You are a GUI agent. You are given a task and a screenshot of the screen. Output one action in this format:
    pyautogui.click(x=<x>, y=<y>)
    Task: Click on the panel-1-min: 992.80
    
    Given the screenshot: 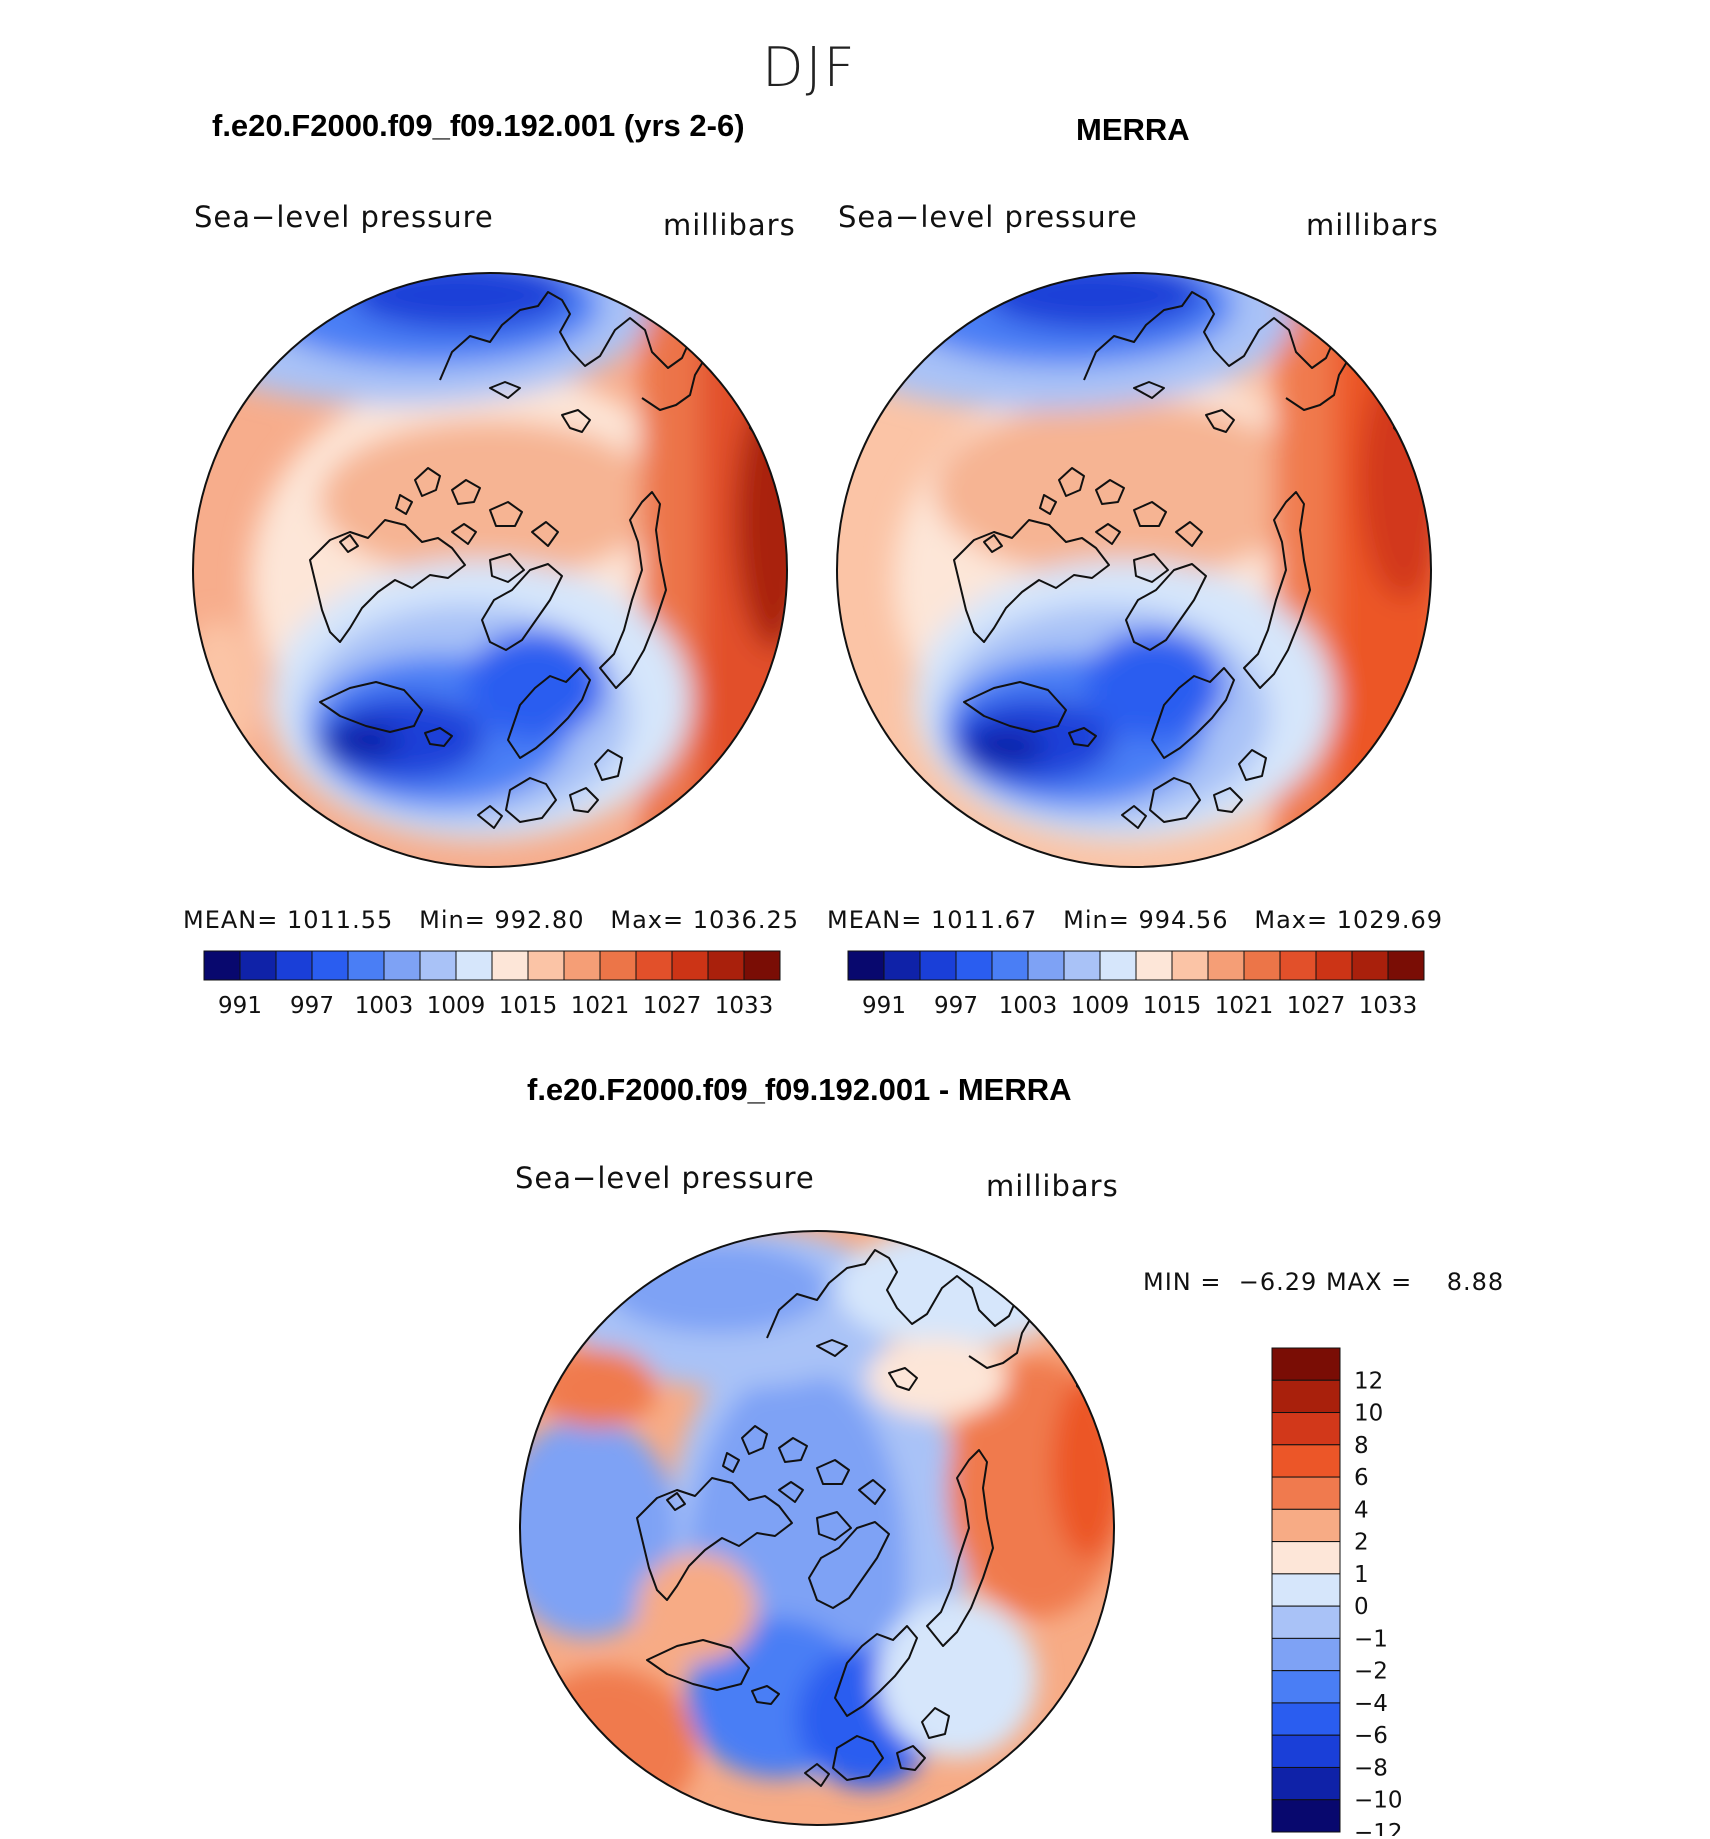 What is the action you would take?
    pyautogui.click(x=539, y=920)
    